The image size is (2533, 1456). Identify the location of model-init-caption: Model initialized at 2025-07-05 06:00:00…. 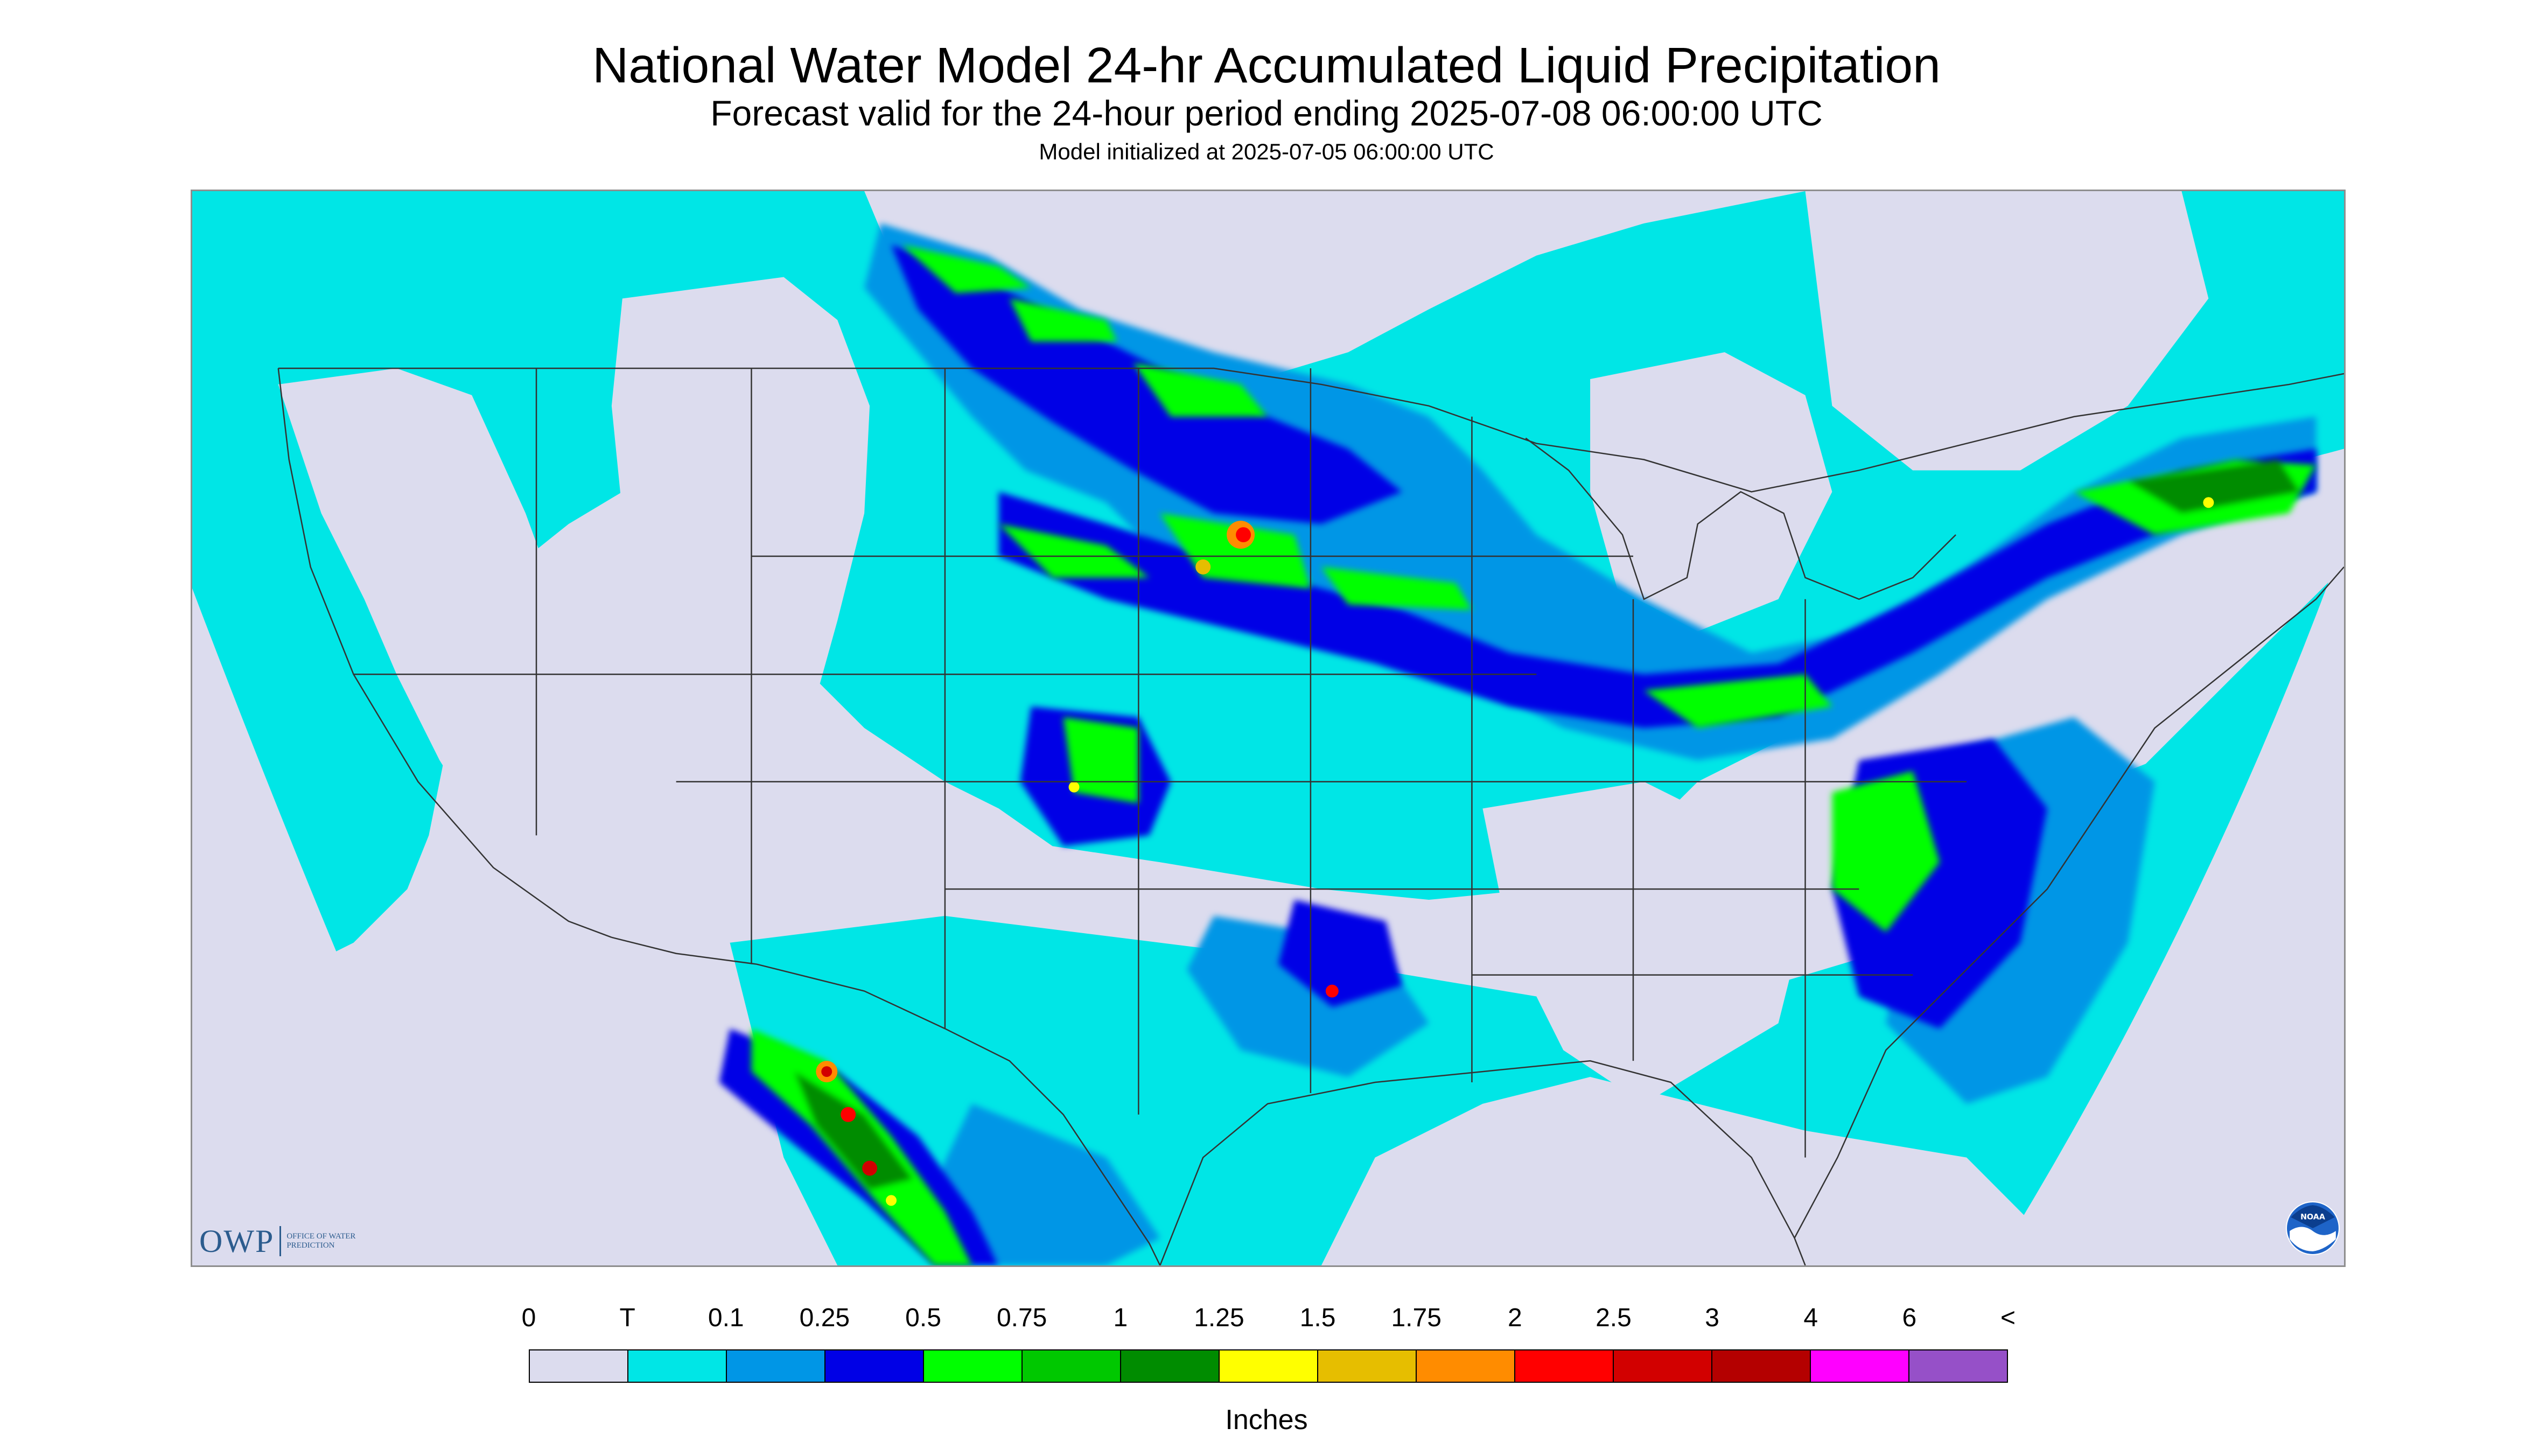
(1266, 151).